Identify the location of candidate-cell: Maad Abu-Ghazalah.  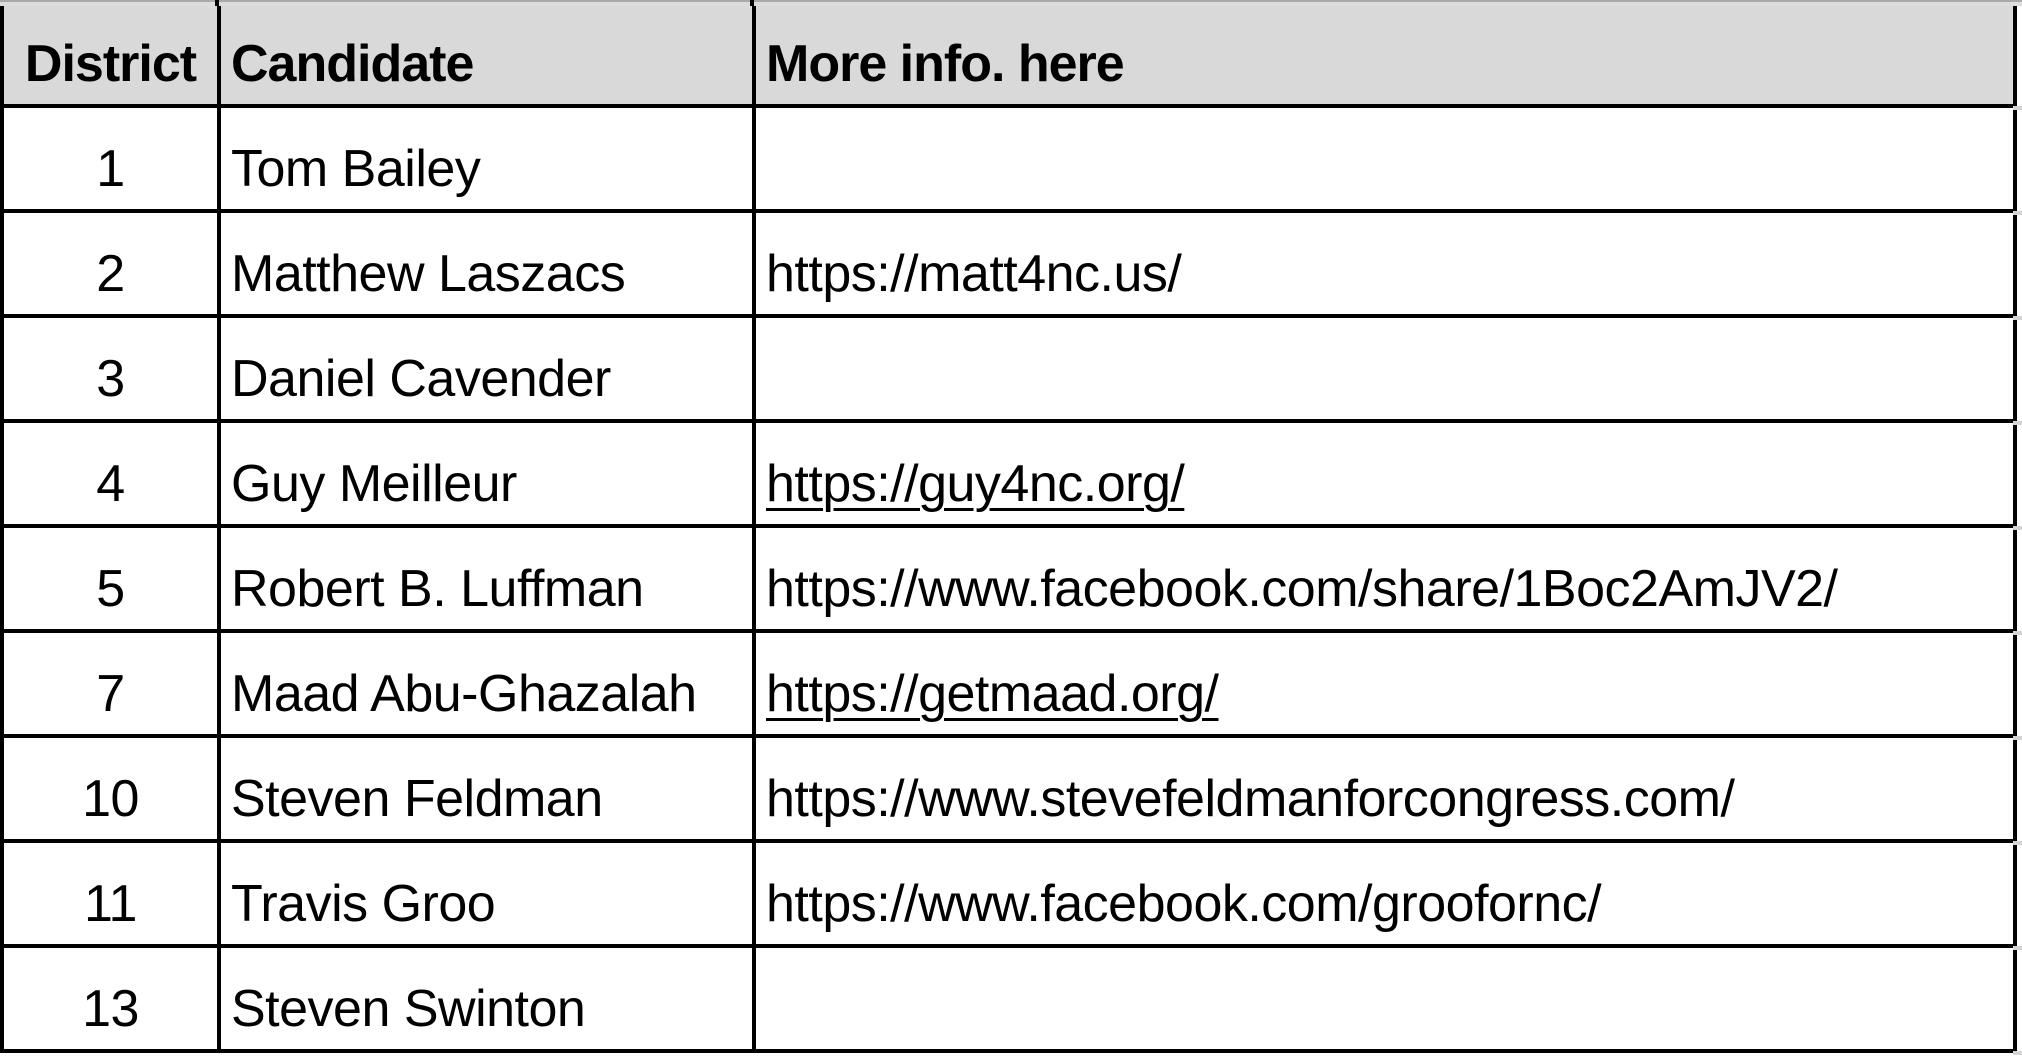
(486, 684).